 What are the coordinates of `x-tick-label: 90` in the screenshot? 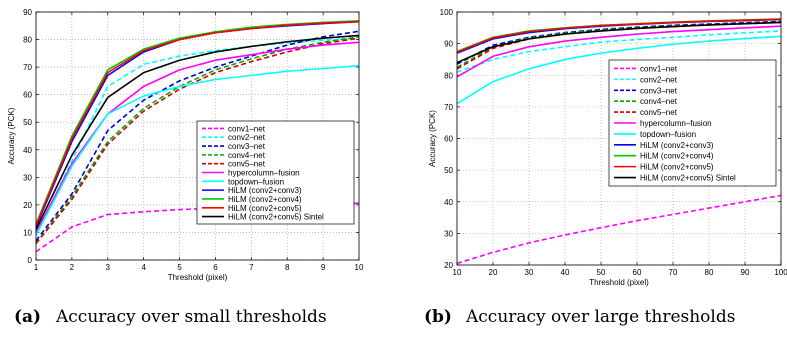 It's located at (745, 272).